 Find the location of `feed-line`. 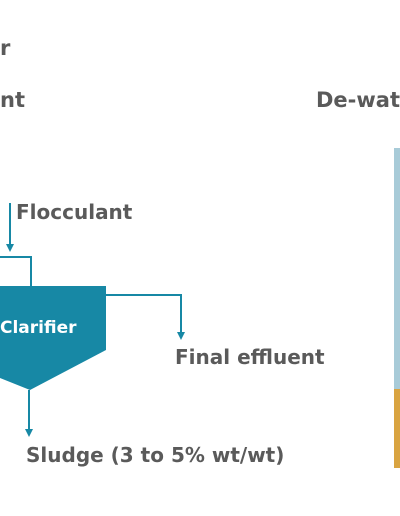

feed-line is located at coordinates (16, 271).